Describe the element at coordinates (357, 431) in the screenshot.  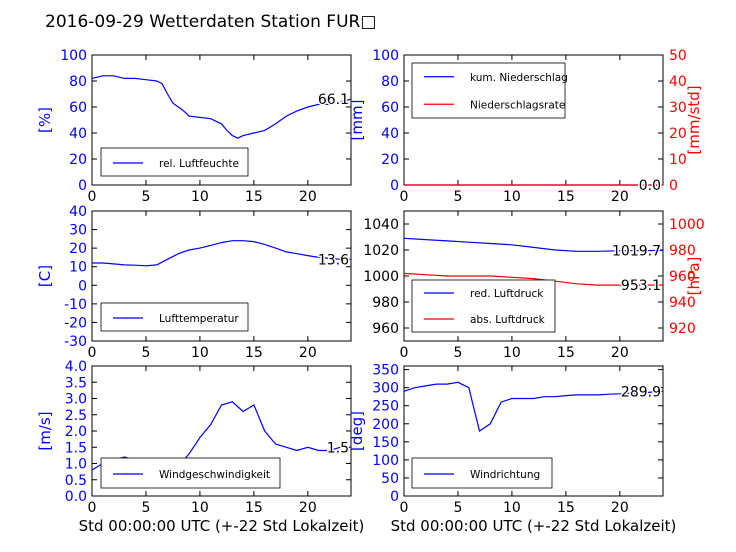
I see `y-axis-label: [deg]` at that location.